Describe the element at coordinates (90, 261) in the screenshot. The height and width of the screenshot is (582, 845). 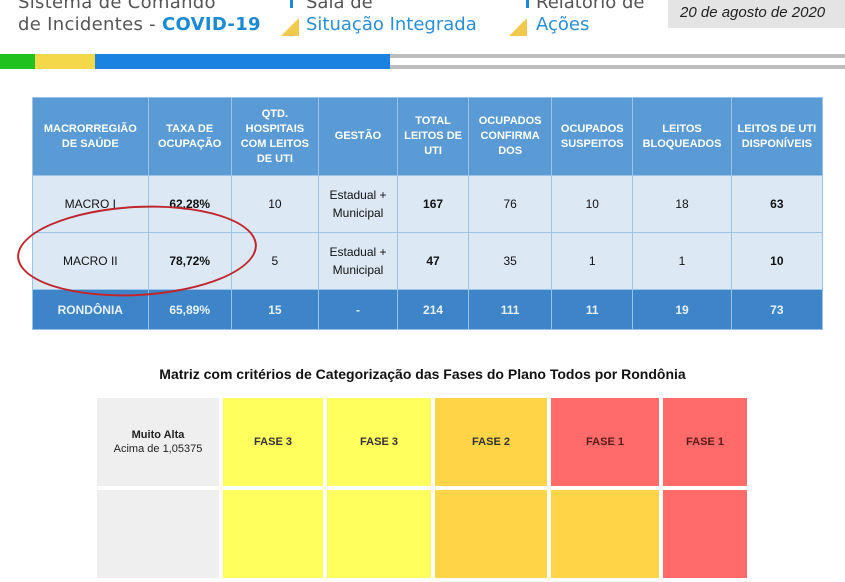
I see `macro-cell: MACRO II` at that location.